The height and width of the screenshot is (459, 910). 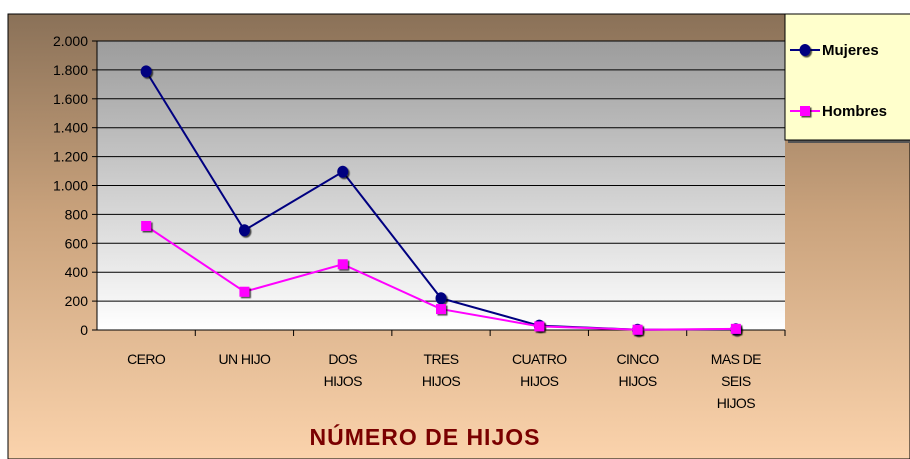 I want to click on legend-label: Hombres, so click(x=854, y=111).